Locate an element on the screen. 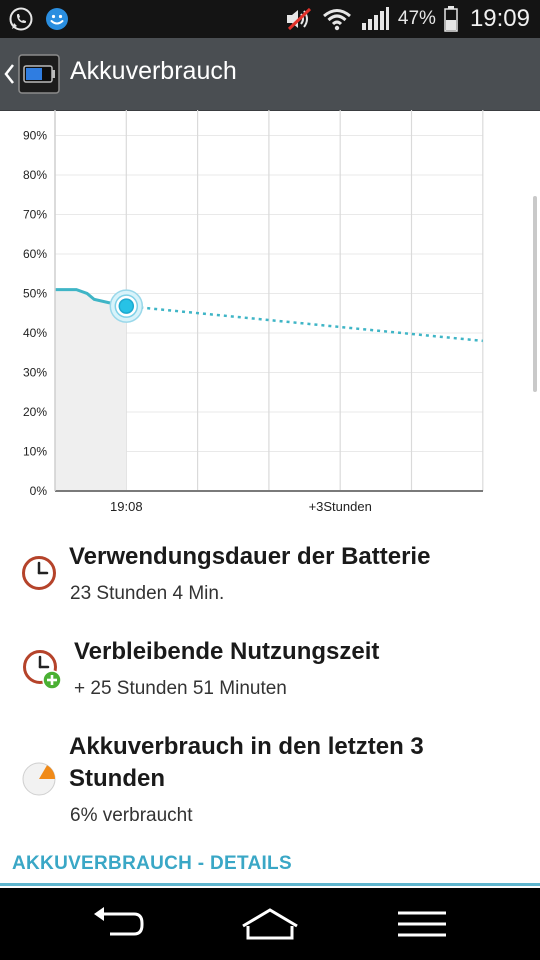 This screenshot has height=960, width=540. signal-icon is located at coordinates (375, 18).